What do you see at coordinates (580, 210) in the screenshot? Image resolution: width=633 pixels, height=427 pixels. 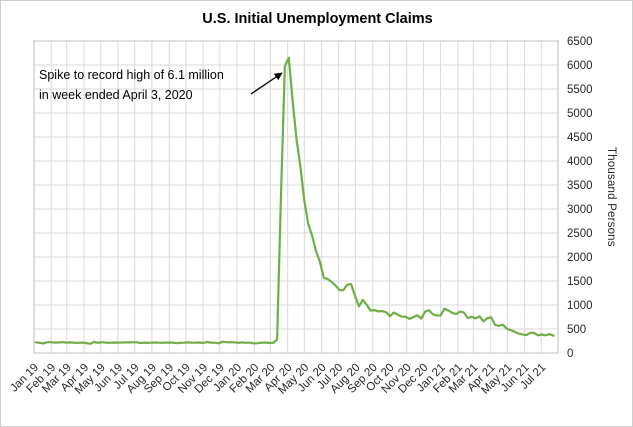 I see `y-tick-label: 3000` at bounding box center [580, 210].